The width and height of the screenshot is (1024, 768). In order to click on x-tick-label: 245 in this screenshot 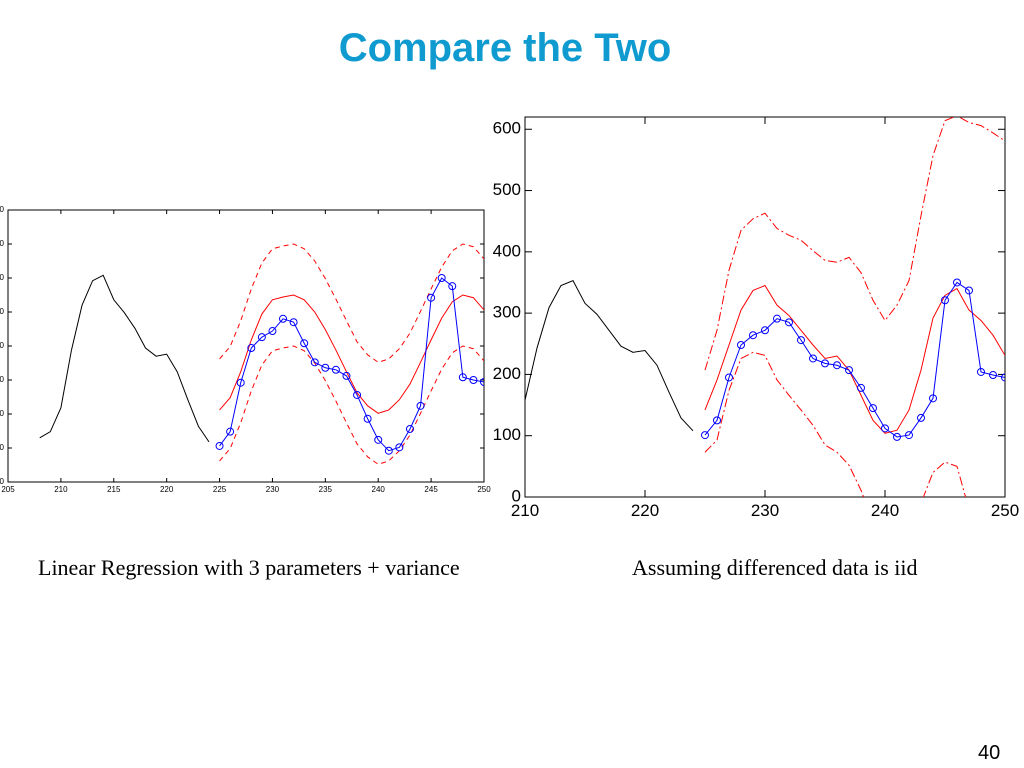, I will do `click(431, 489)`.